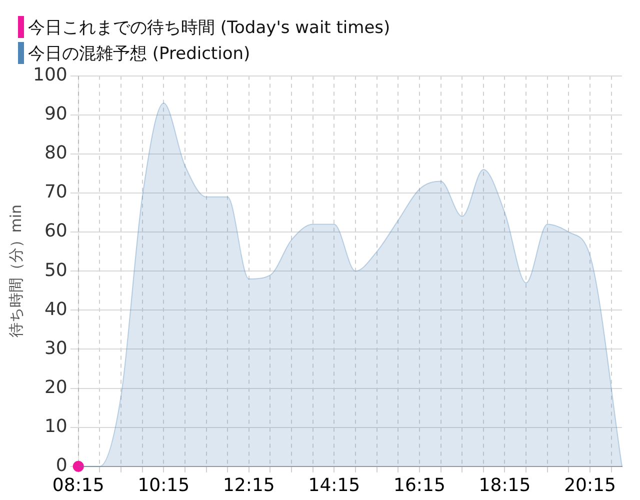  Describe the element at coordinates (504, 485) in the screenshot. I see `x-tick-label: 18:15` at that location.